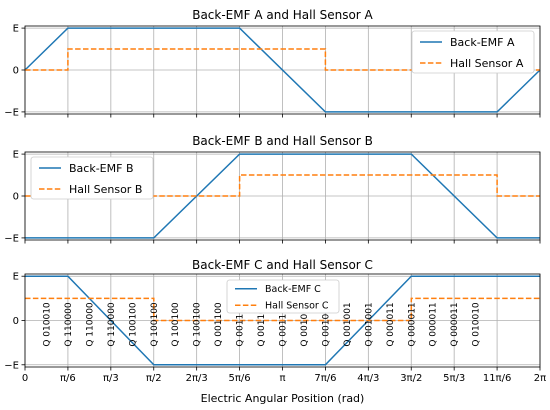  Describe the element at coordinates (25, 378) in the screenshot. I see `x-tick-label: 0` at that location.